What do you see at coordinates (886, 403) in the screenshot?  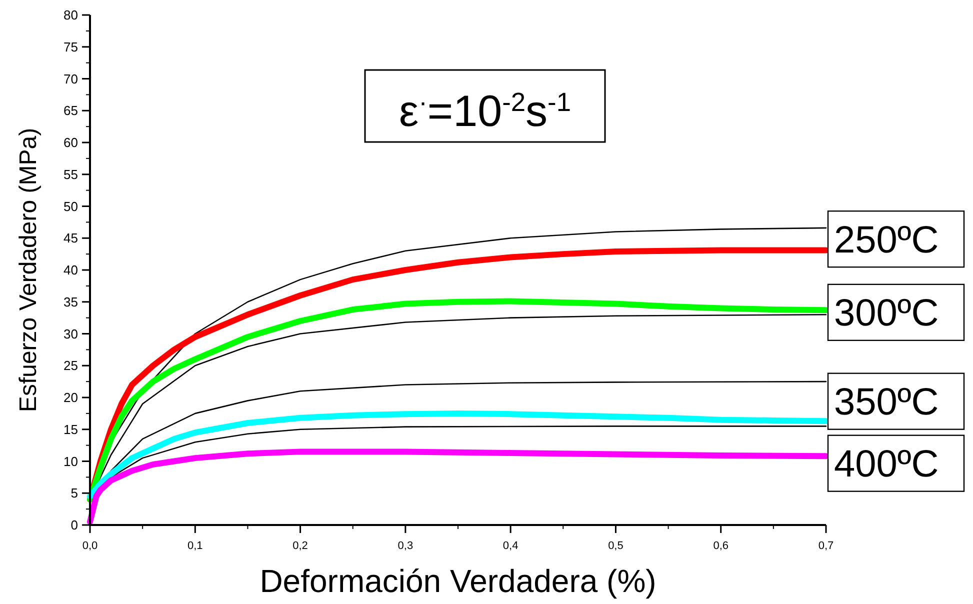 I see `text: 350ºC` at bounding box center [886, 403].